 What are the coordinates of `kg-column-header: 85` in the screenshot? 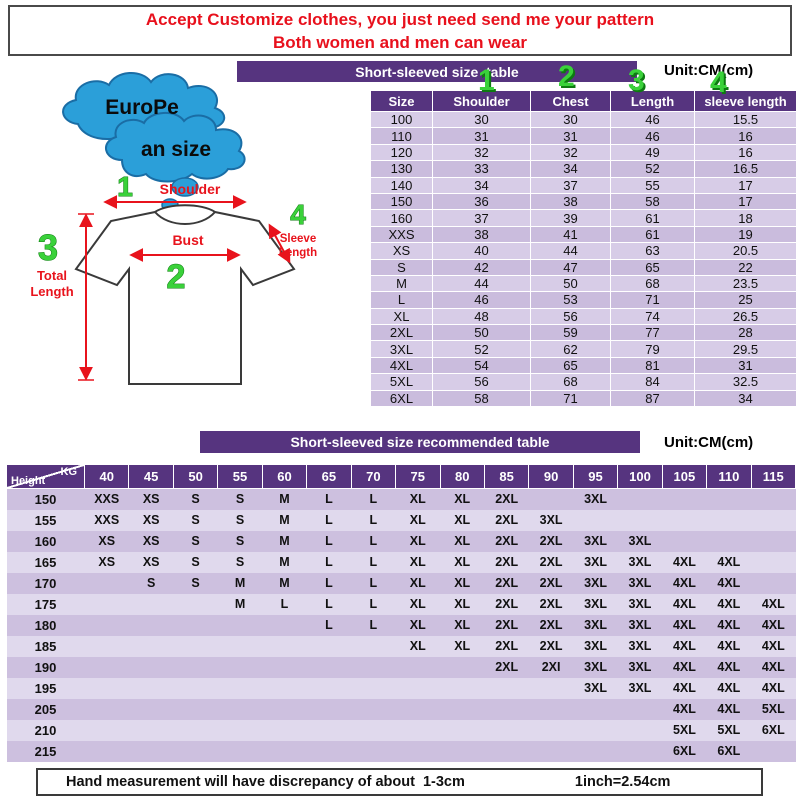 It's located at (506, 476).